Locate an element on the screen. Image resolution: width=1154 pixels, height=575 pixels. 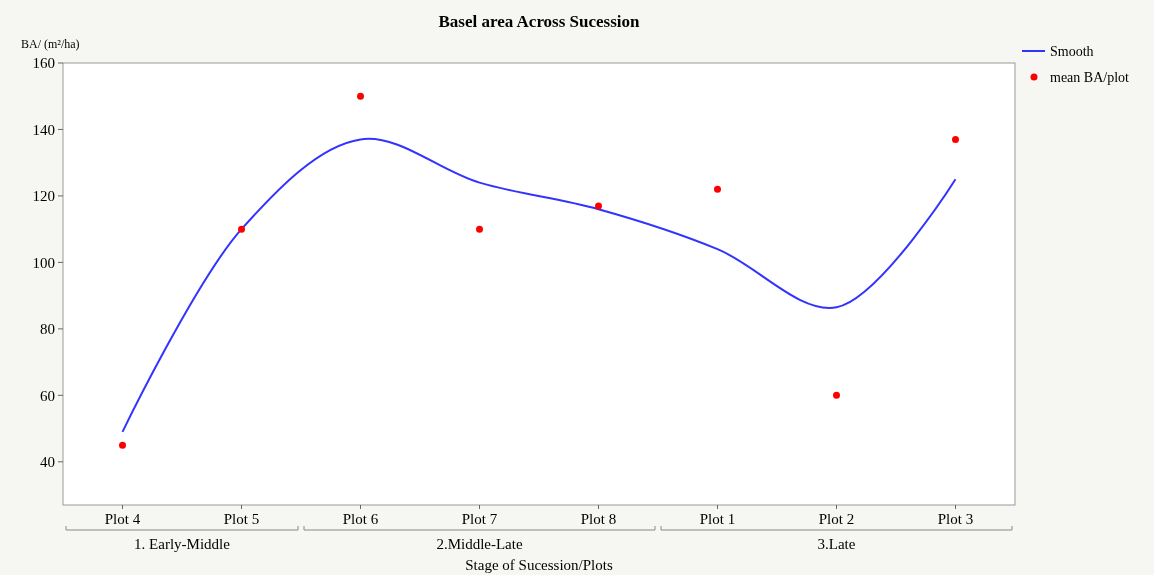
legend-label: Smooth is located at coordinates (1072, 51).